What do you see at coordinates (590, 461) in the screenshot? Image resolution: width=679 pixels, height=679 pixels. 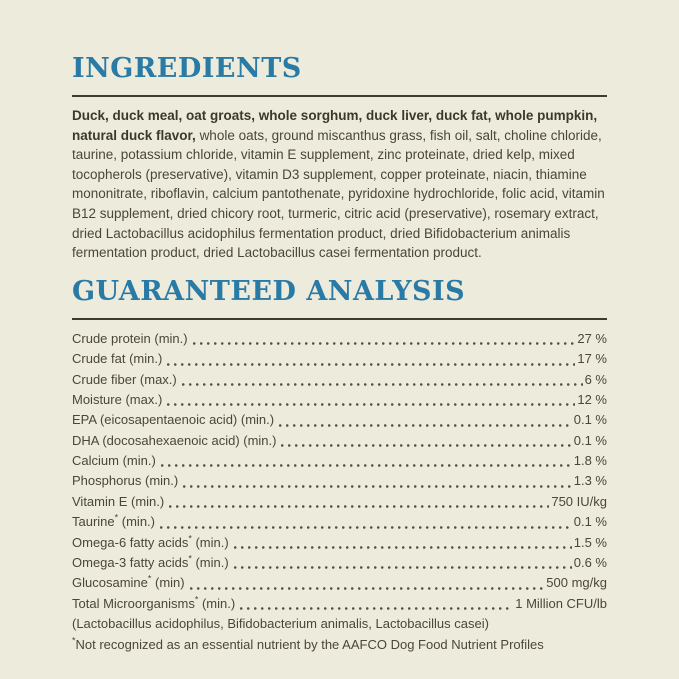 I see `analysis-row-value: 1.8 %` at bounding box center [590, 461].